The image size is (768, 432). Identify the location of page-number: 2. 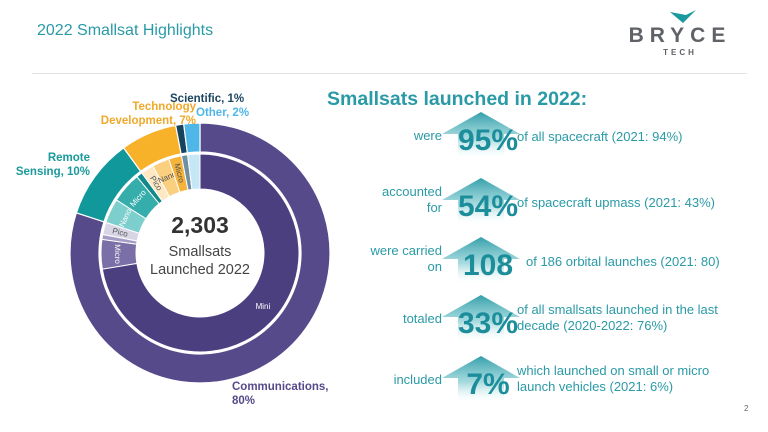
(746, 408).